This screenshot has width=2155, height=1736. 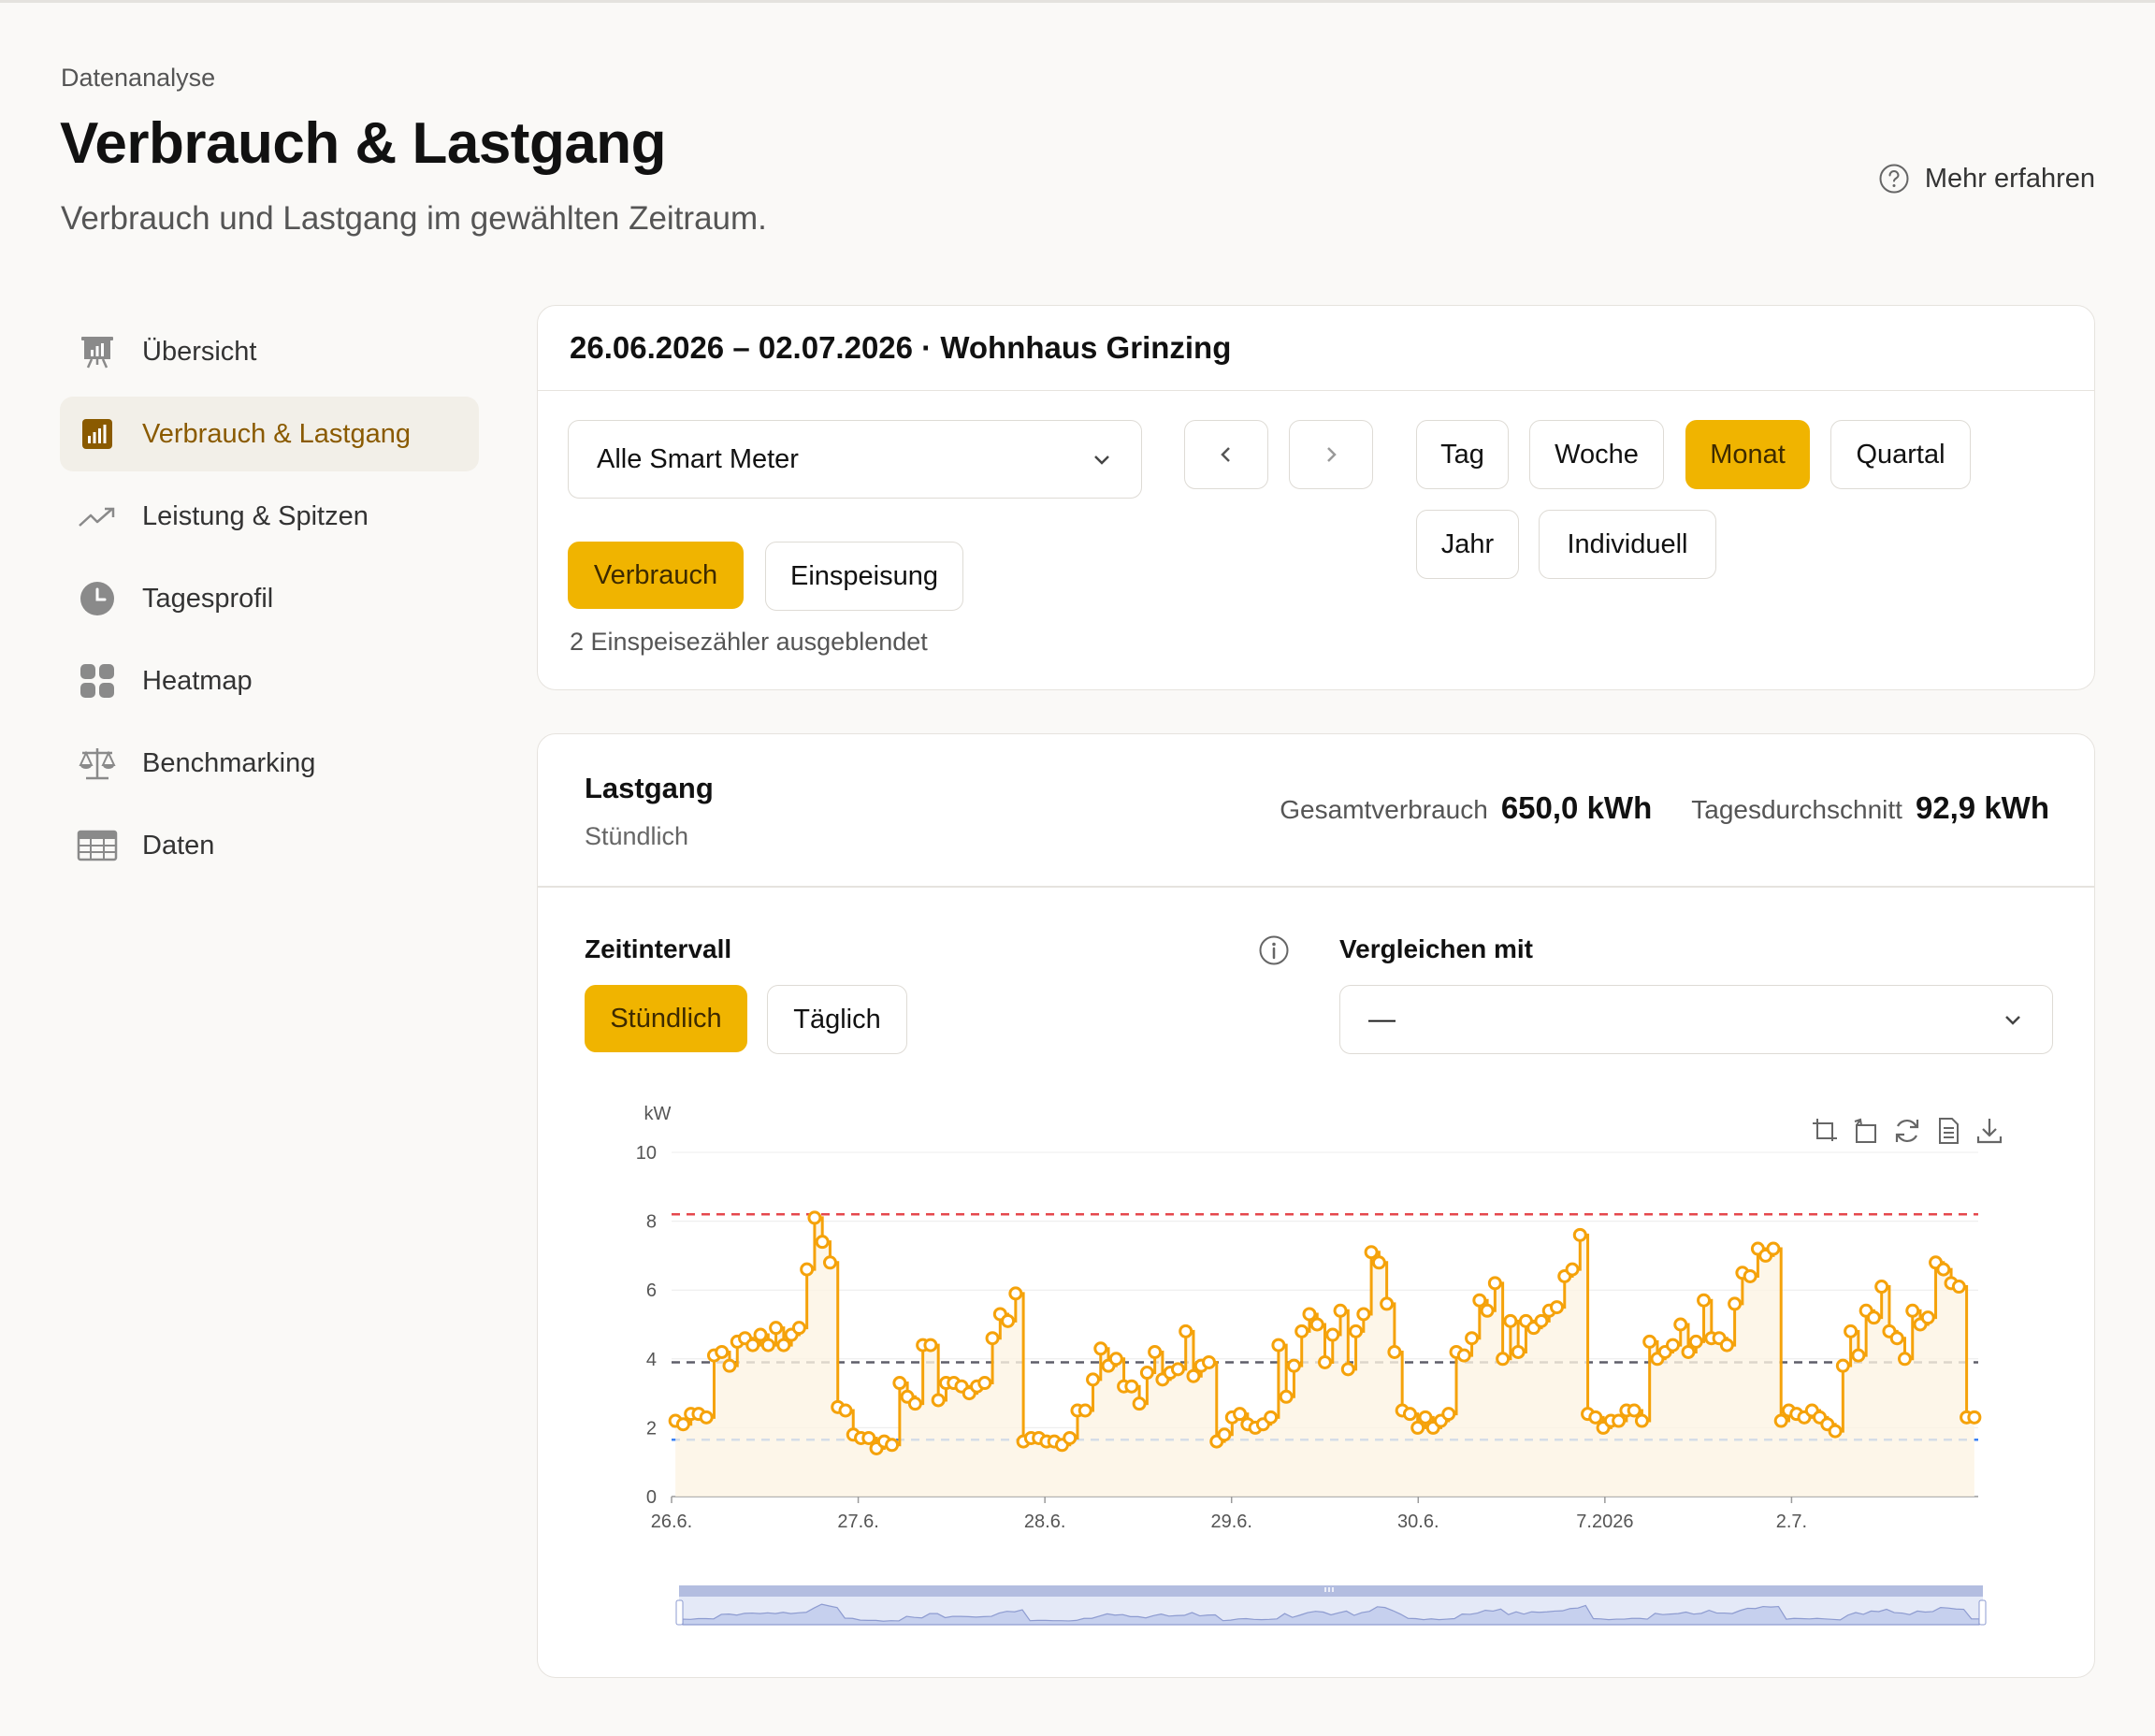 What do you see at coordinates (270, 845) in the screenshot?
I see `sidebar-item-daten: Daten` at bounding box center [270, 845].